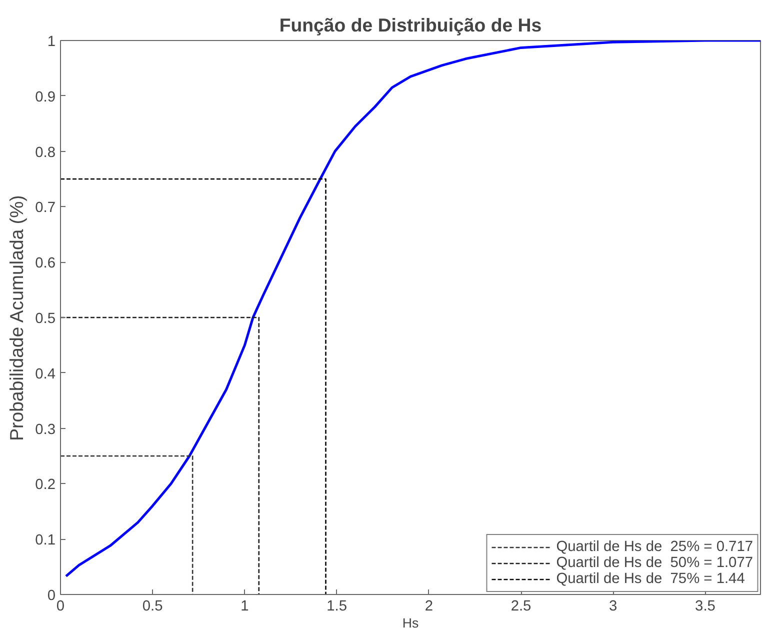  What do you see at coordinates (705, 606) in the screenshot?
I see `x-tick-label: 3.5` at bounding box center [705, 606].